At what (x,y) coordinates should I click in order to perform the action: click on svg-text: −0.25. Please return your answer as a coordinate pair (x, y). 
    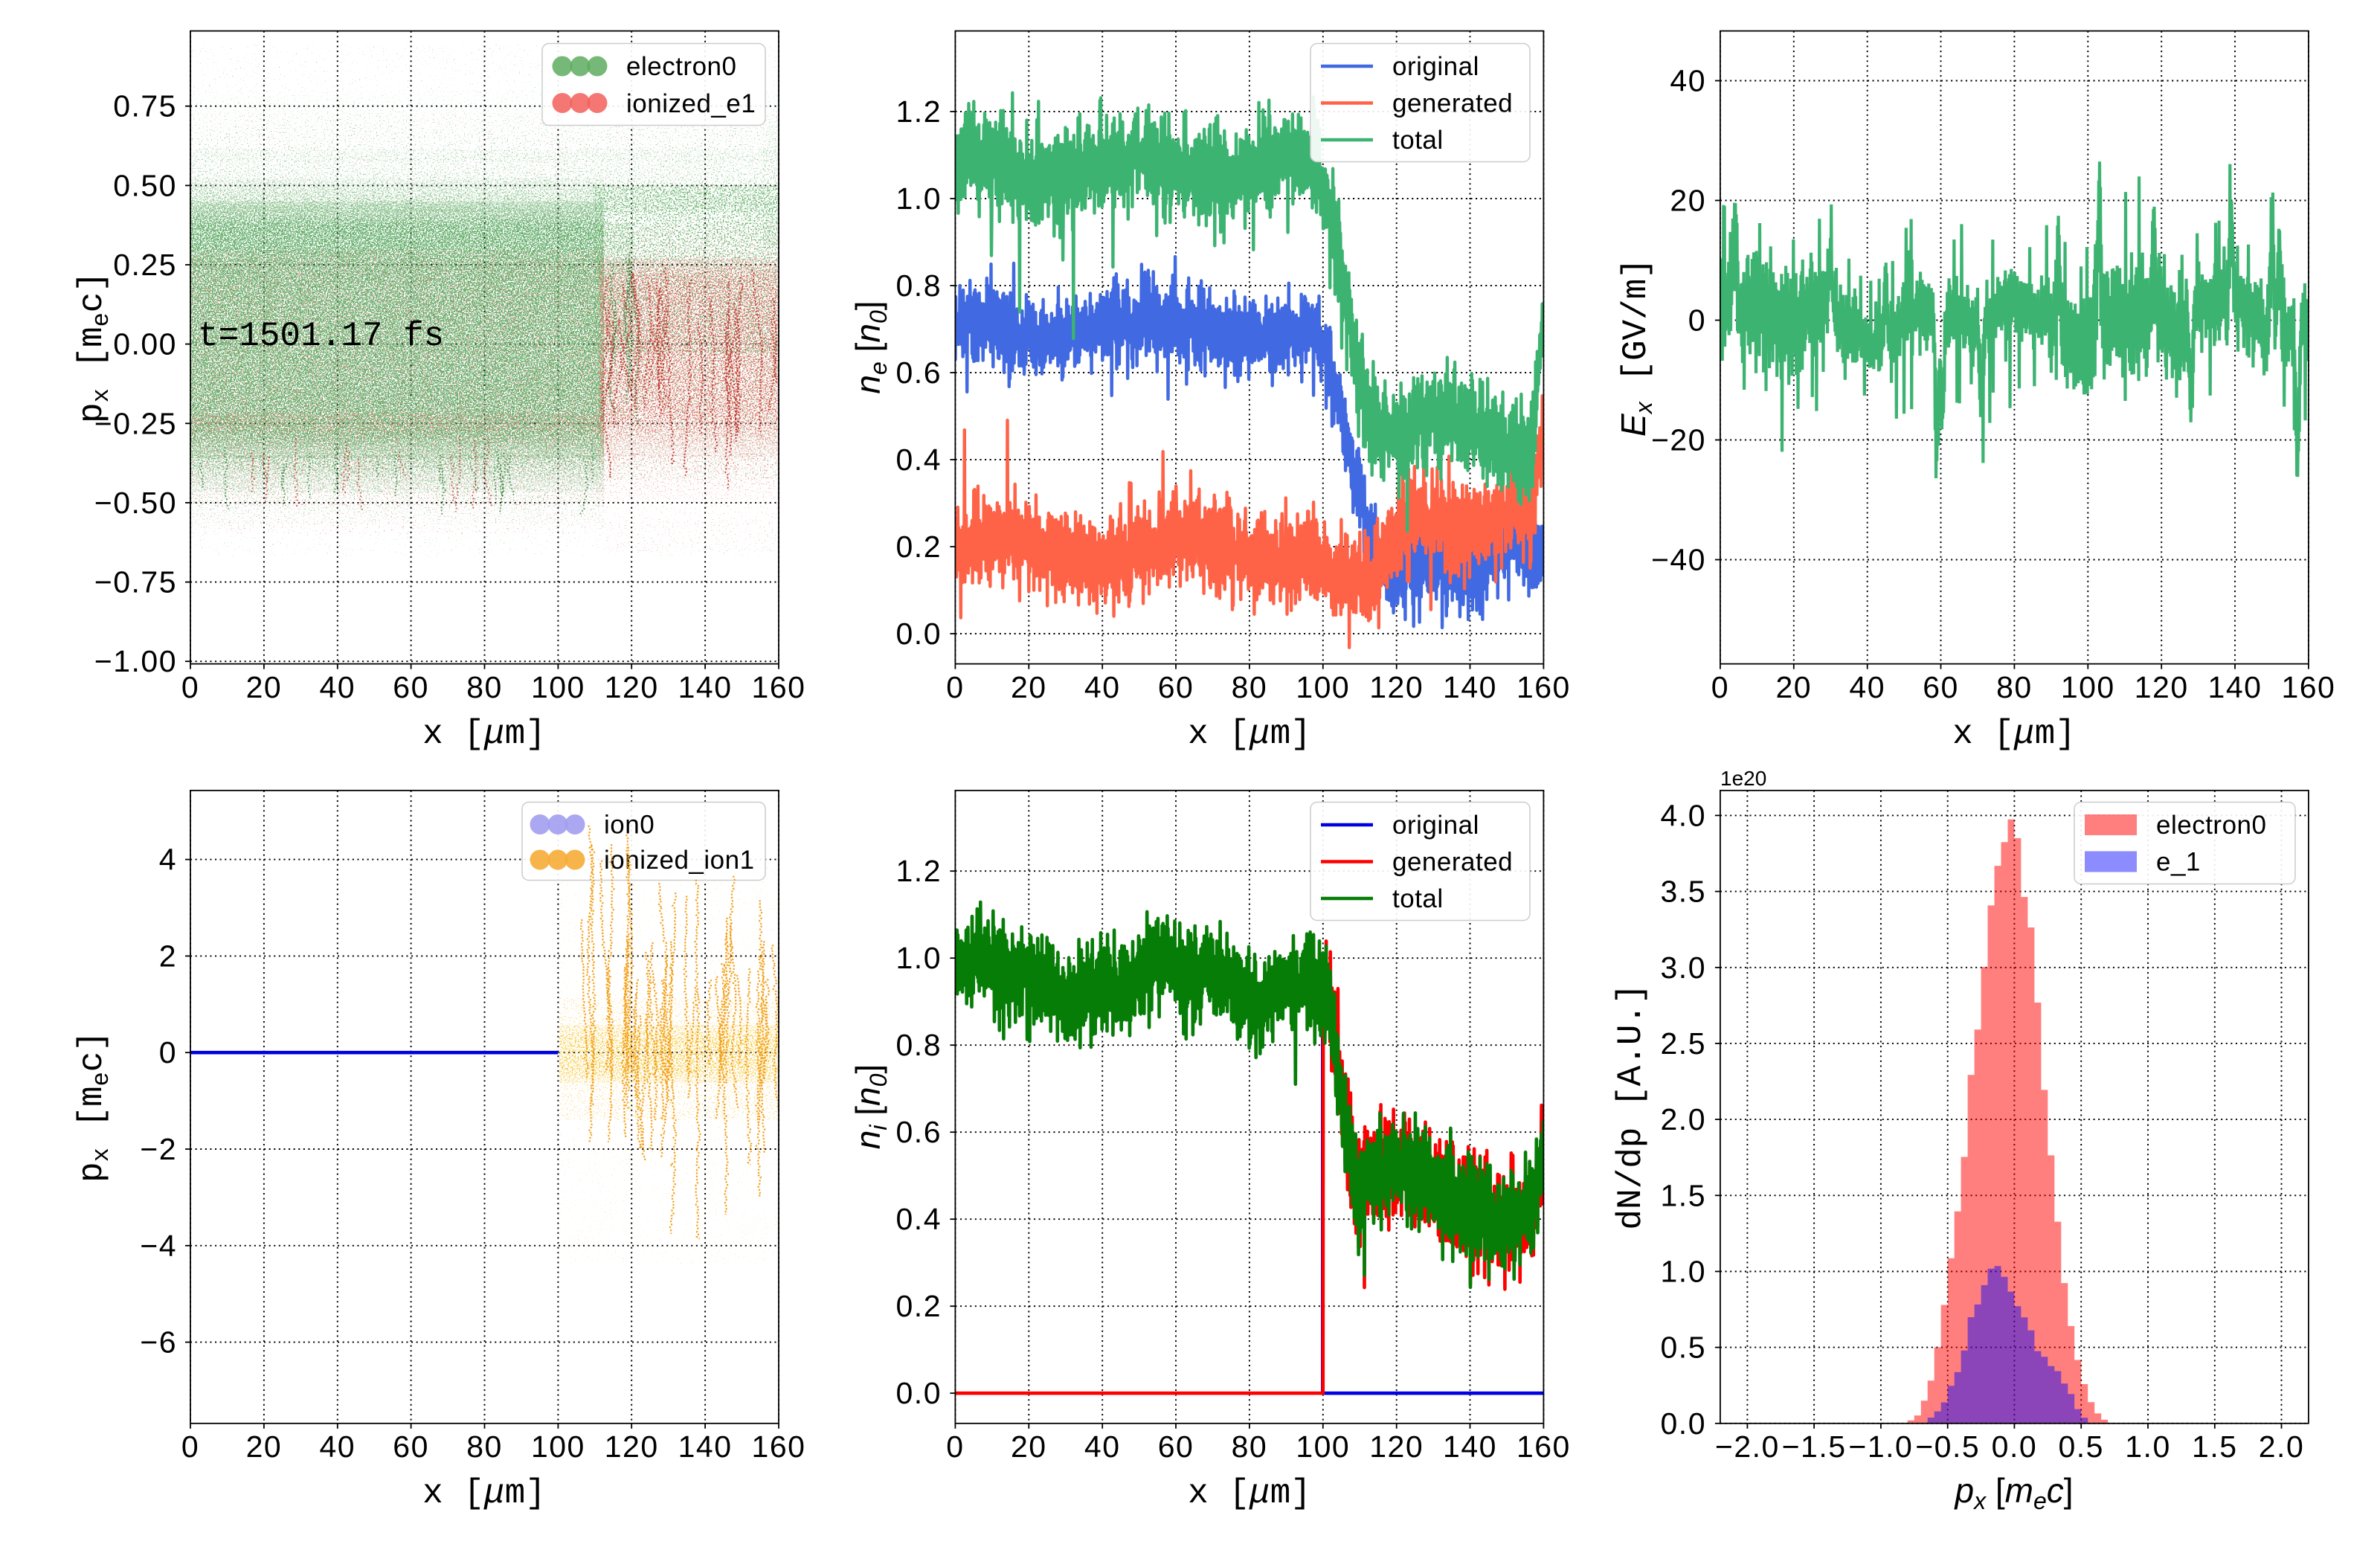
    Looking at the image, I should click on (135, 423).